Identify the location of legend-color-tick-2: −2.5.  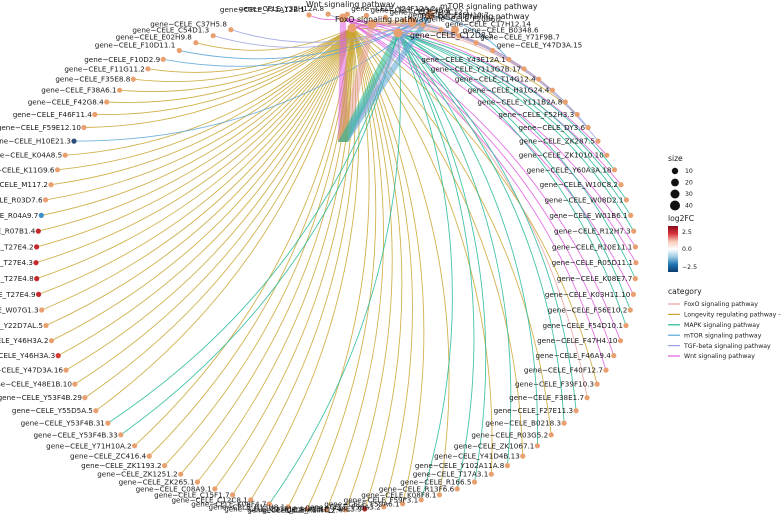
(689, 267).